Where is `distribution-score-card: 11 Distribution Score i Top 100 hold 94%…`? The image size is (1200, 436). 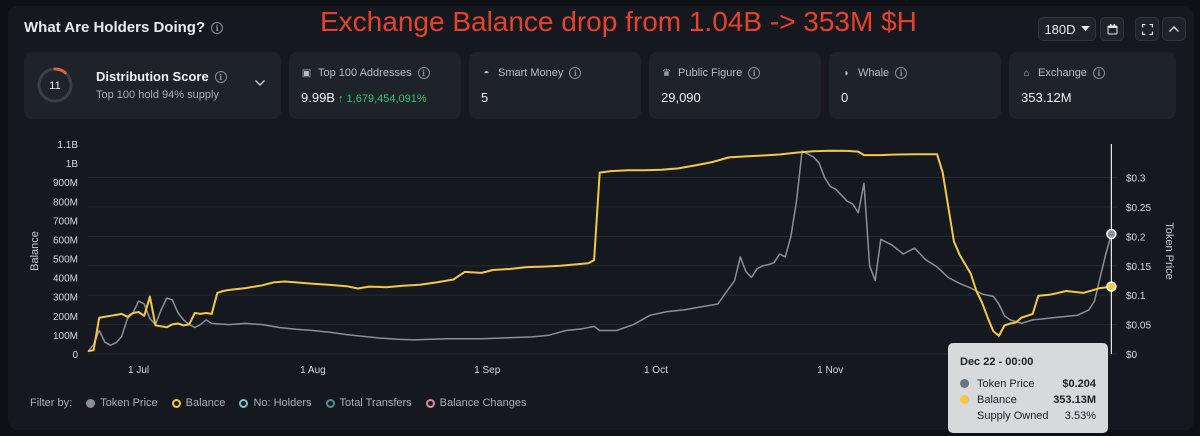 distribution-score-card: 11 Distribution Score i Top 100 hold 94%… is located at coordinates (152, 85).